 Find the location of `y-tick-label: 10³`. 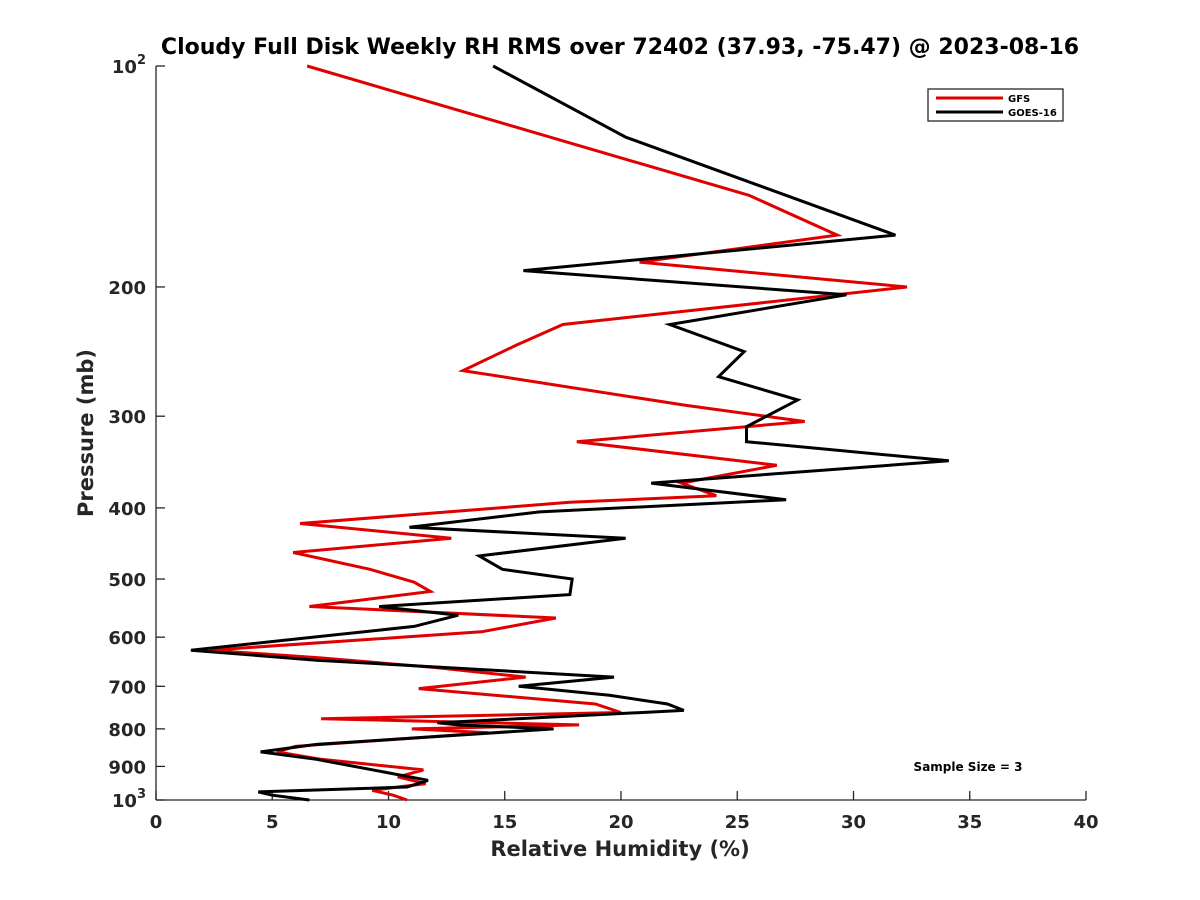

y-tick-label: 10³ is located at coordinates (129, 799).